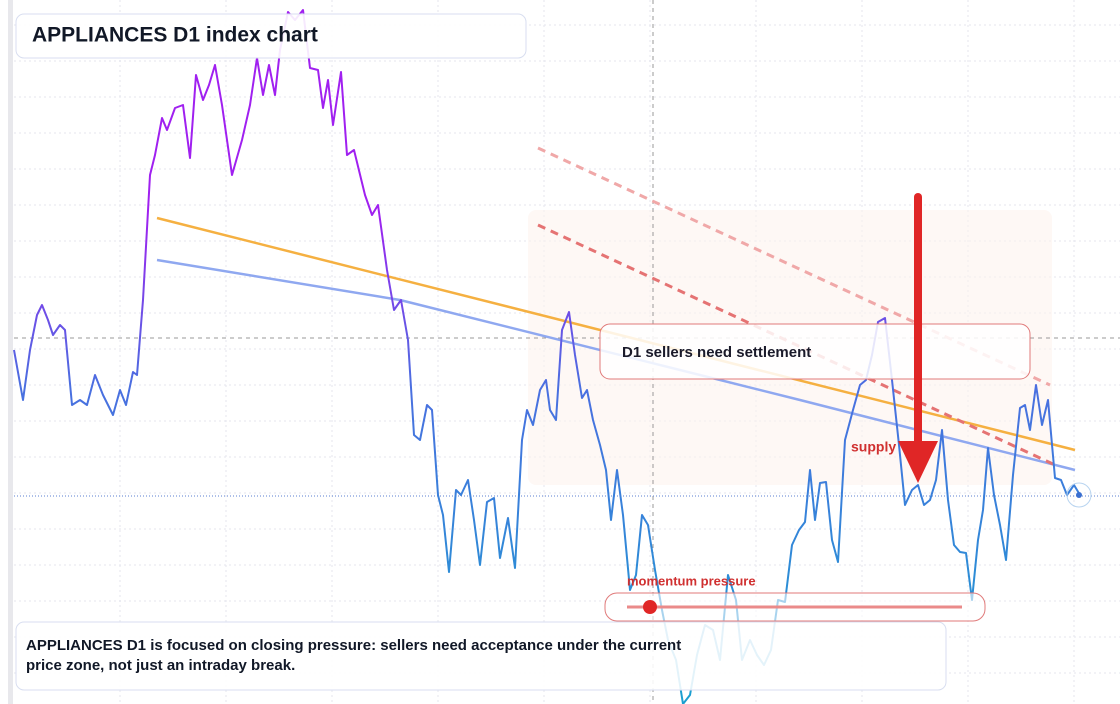  I want to click on last-dot, so click(1079, 495).